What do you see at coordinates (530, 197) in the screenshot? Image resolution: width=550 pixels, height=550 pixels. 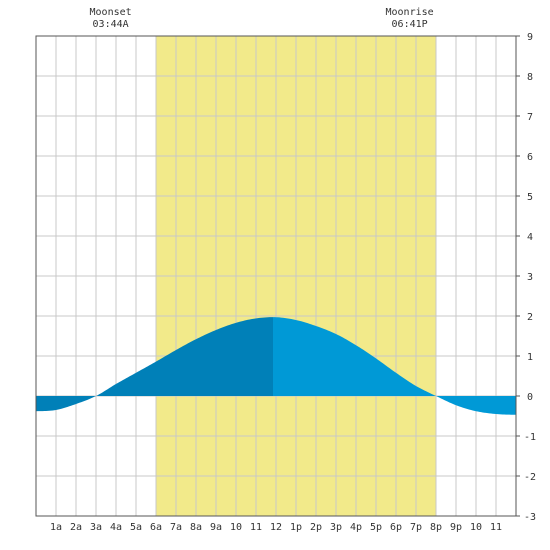 I see `y-tick-label: 5` at bounding box center [530, 197].